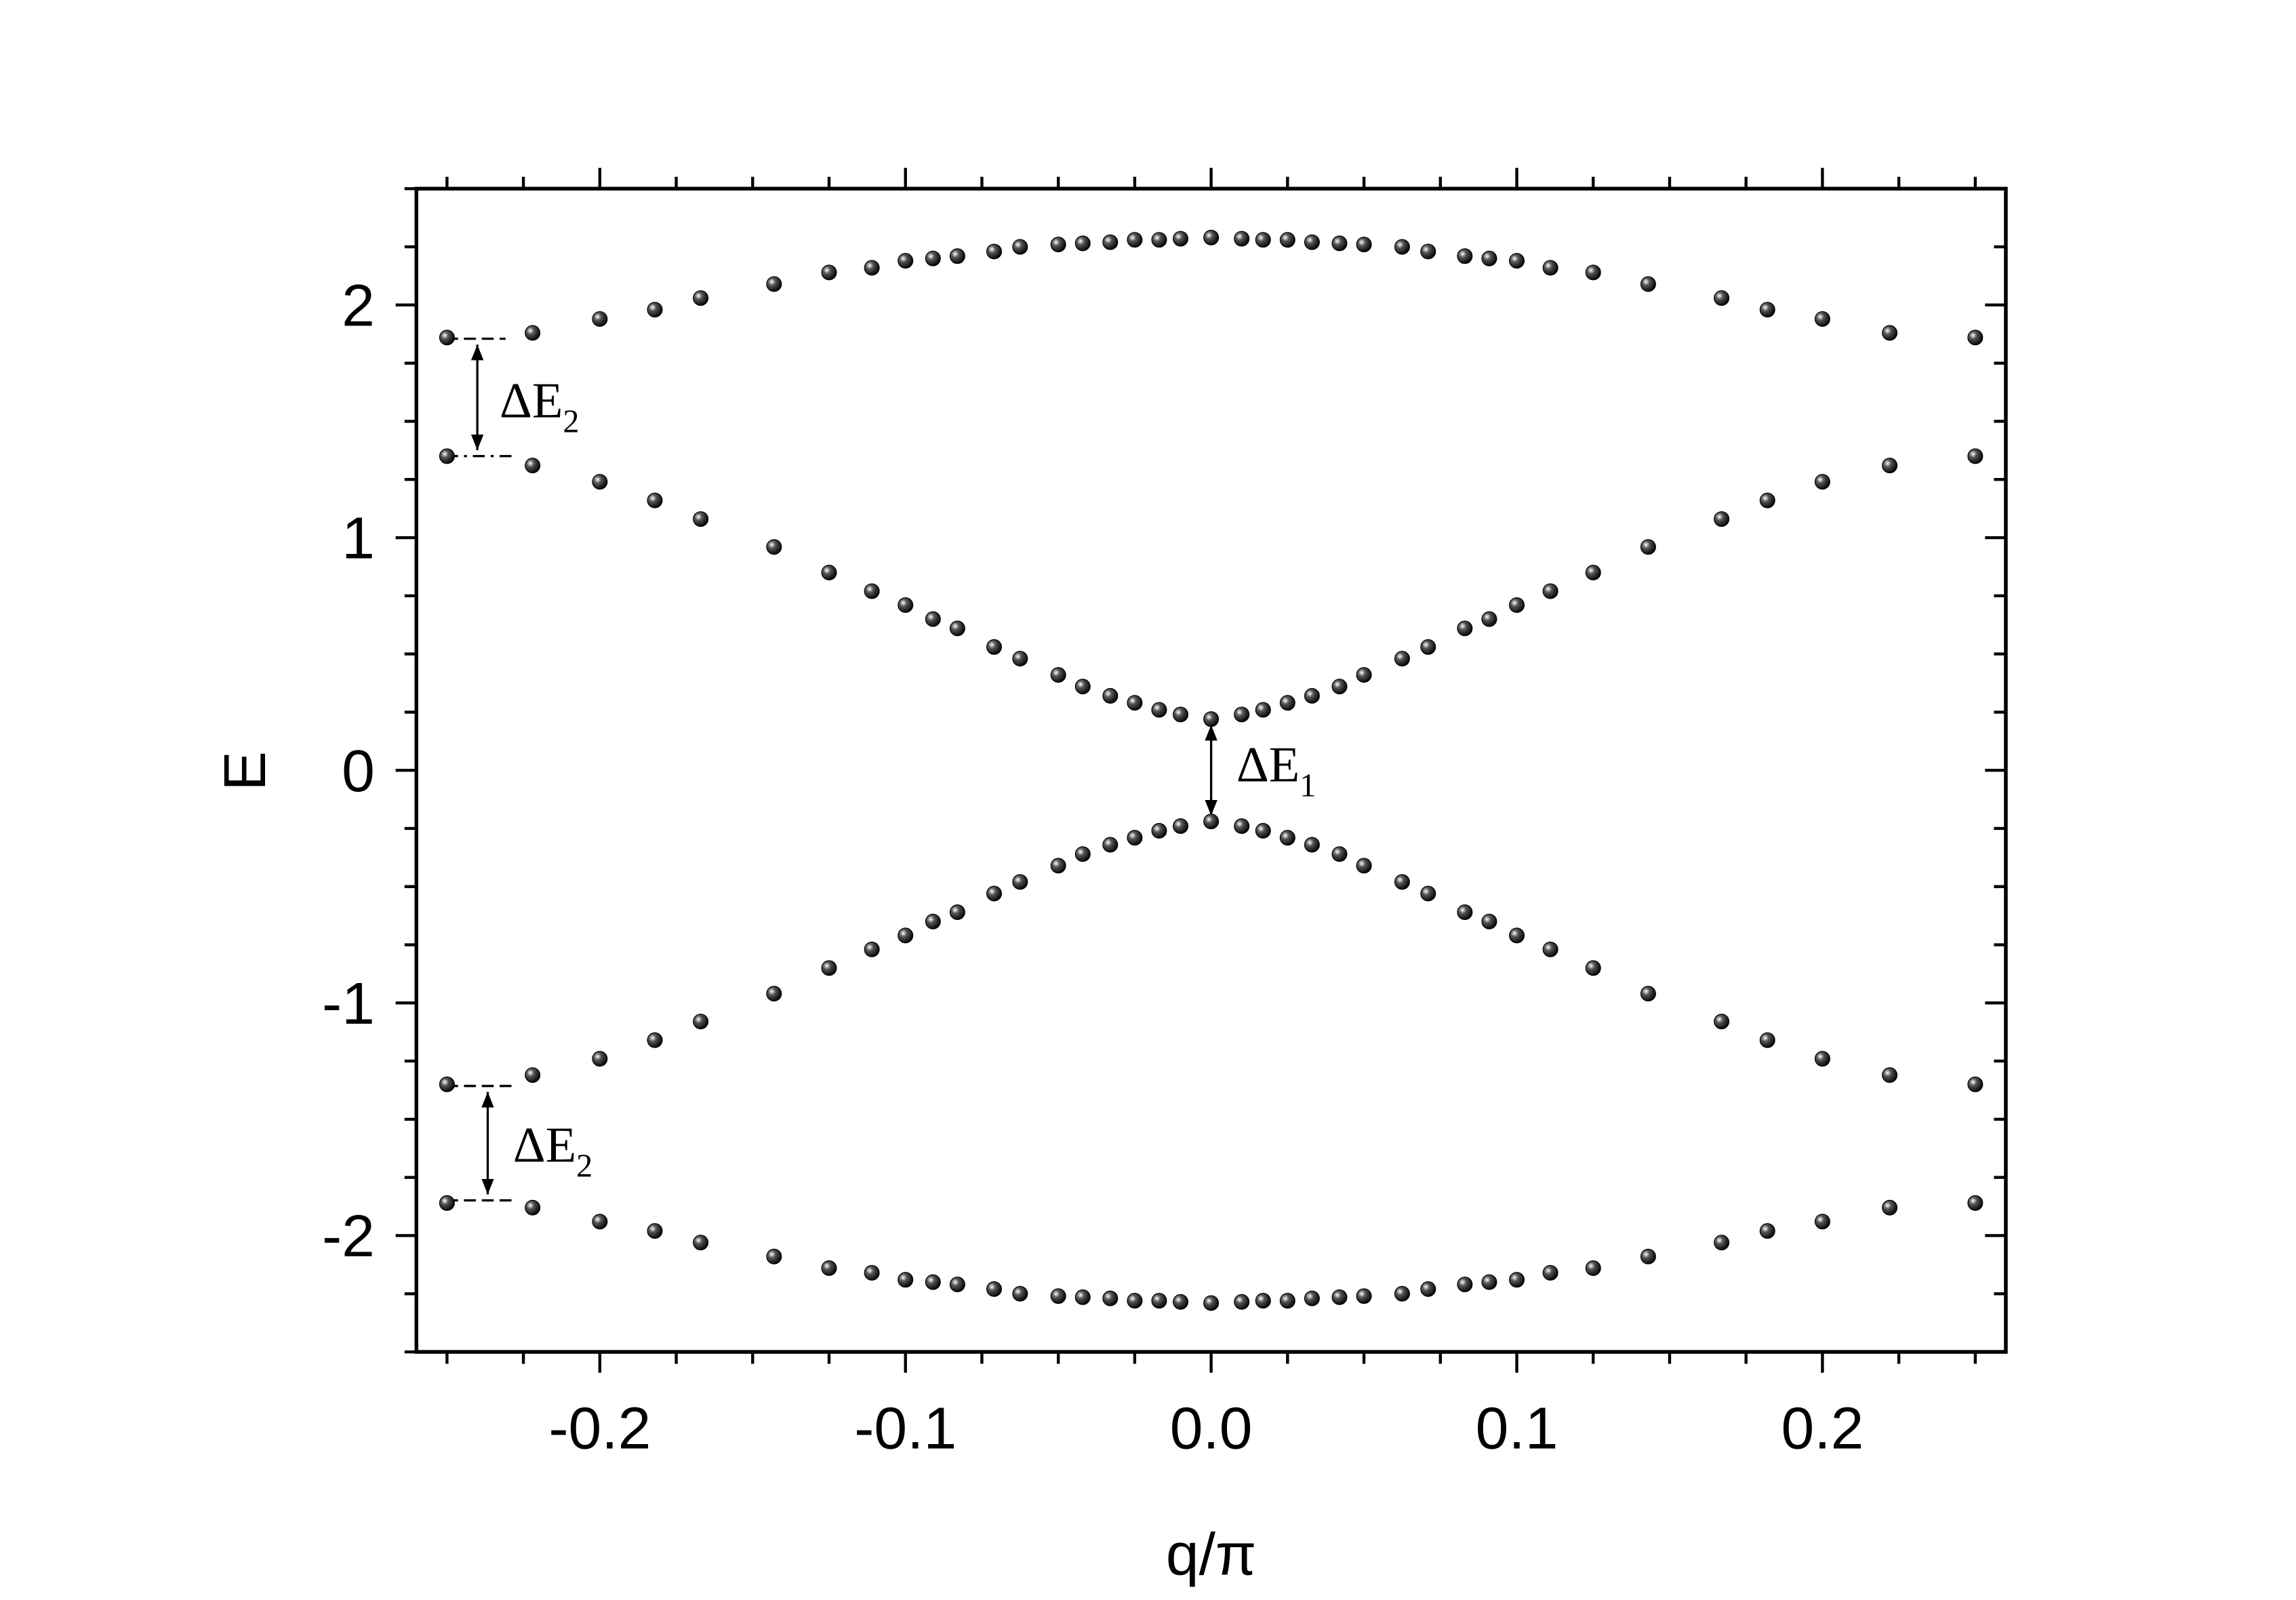  Describe the element at coordinates (1211, 1428) in the screenshot. I see `x-tick-label: 0.0` at that location.